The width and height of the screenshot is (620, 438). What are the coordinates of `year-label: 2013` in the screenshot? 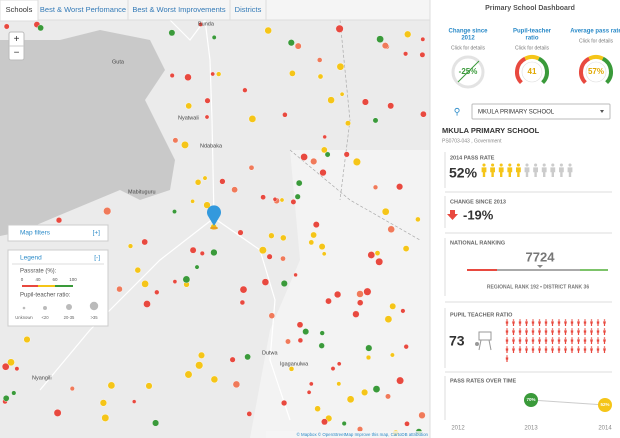 It's located at (531, 429).